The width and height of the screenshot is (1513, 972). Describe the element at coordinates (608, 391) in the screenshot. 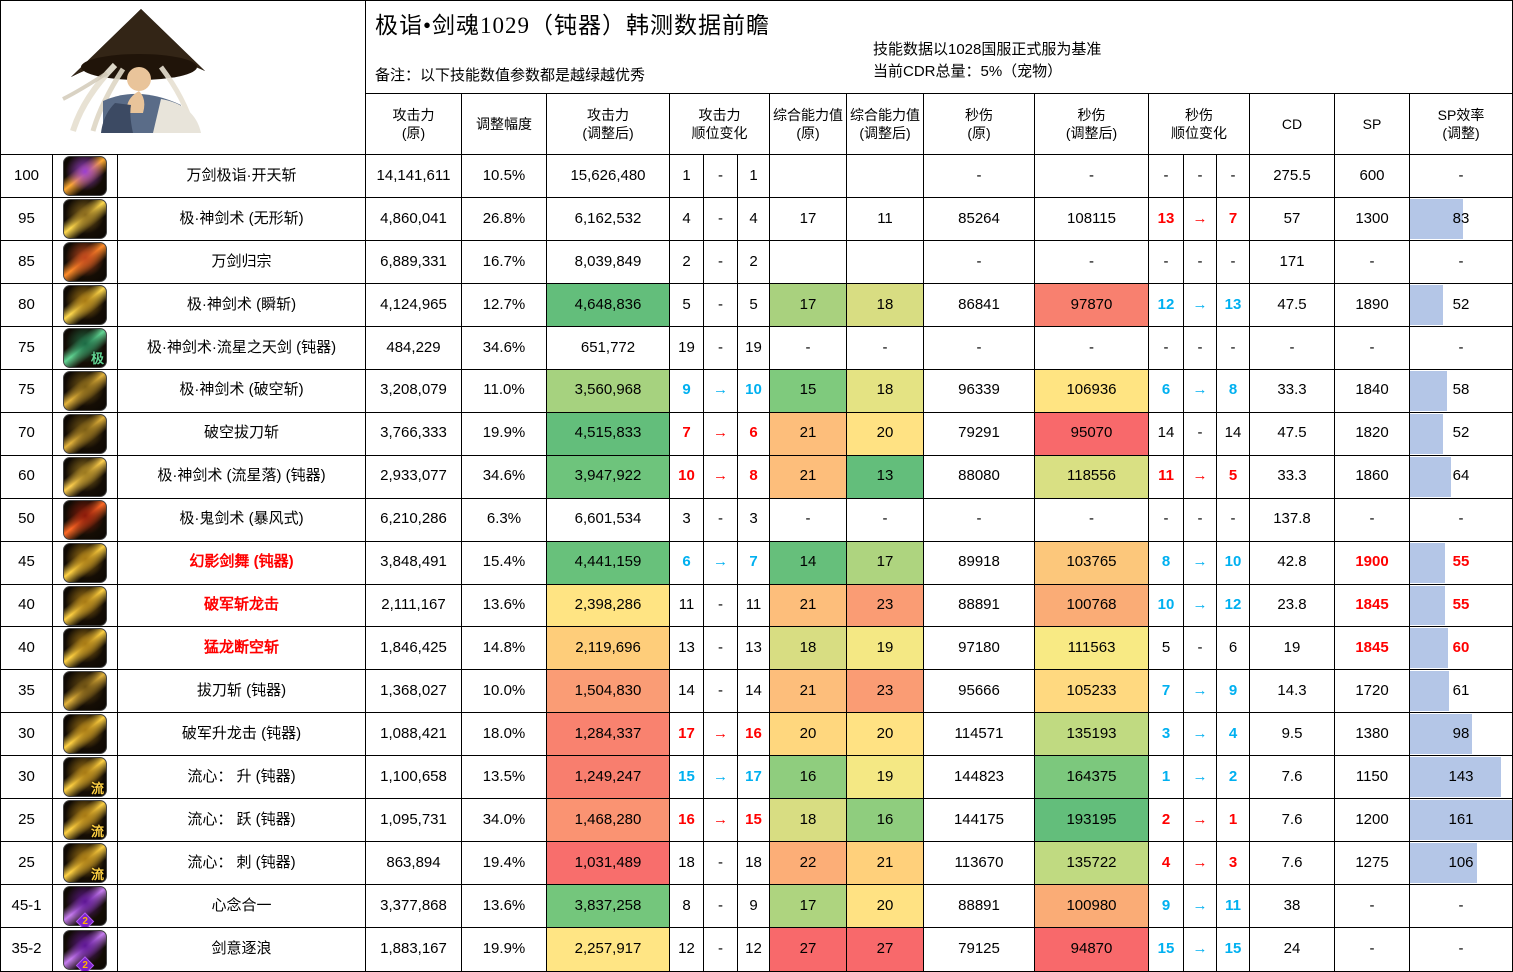

I see `cell-atk-adjusted: 3,560,968` at that location.